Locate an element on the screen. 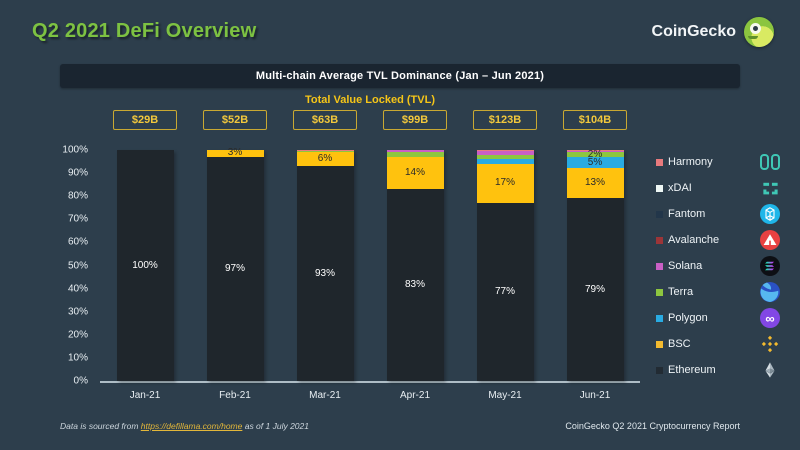  y-tick-10: 10% is located at coordinates (77, 358).